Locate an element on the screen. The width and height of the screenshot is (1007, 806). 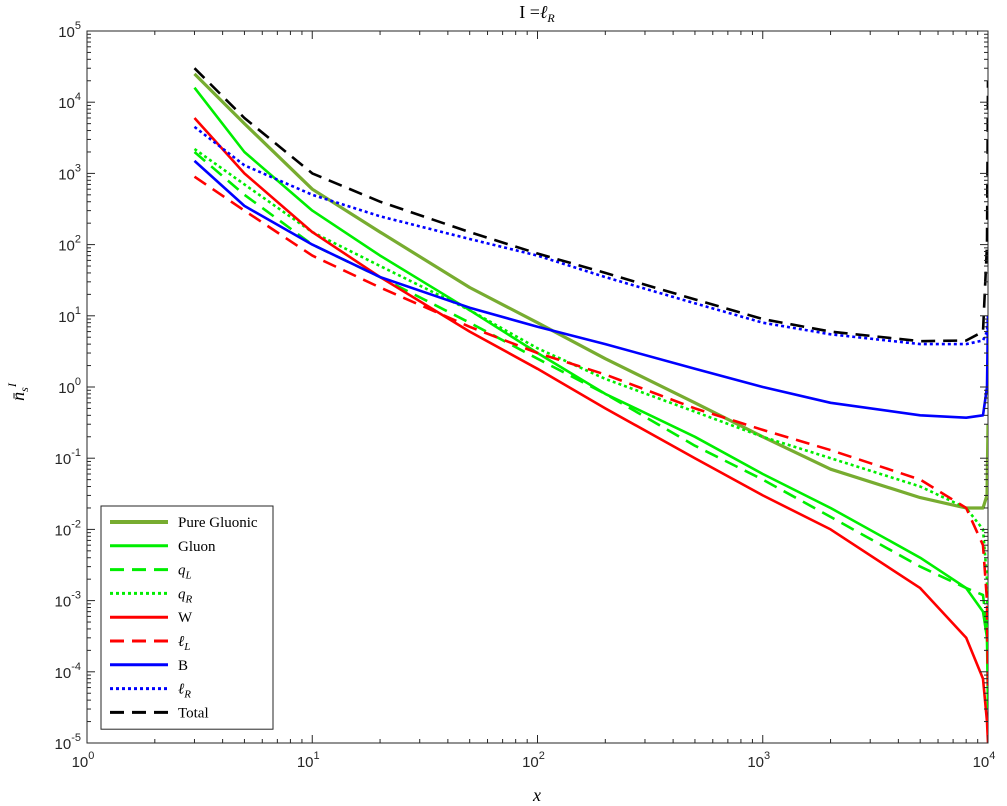
chart-title: I =ℓR is located at coordinates (537, 13).